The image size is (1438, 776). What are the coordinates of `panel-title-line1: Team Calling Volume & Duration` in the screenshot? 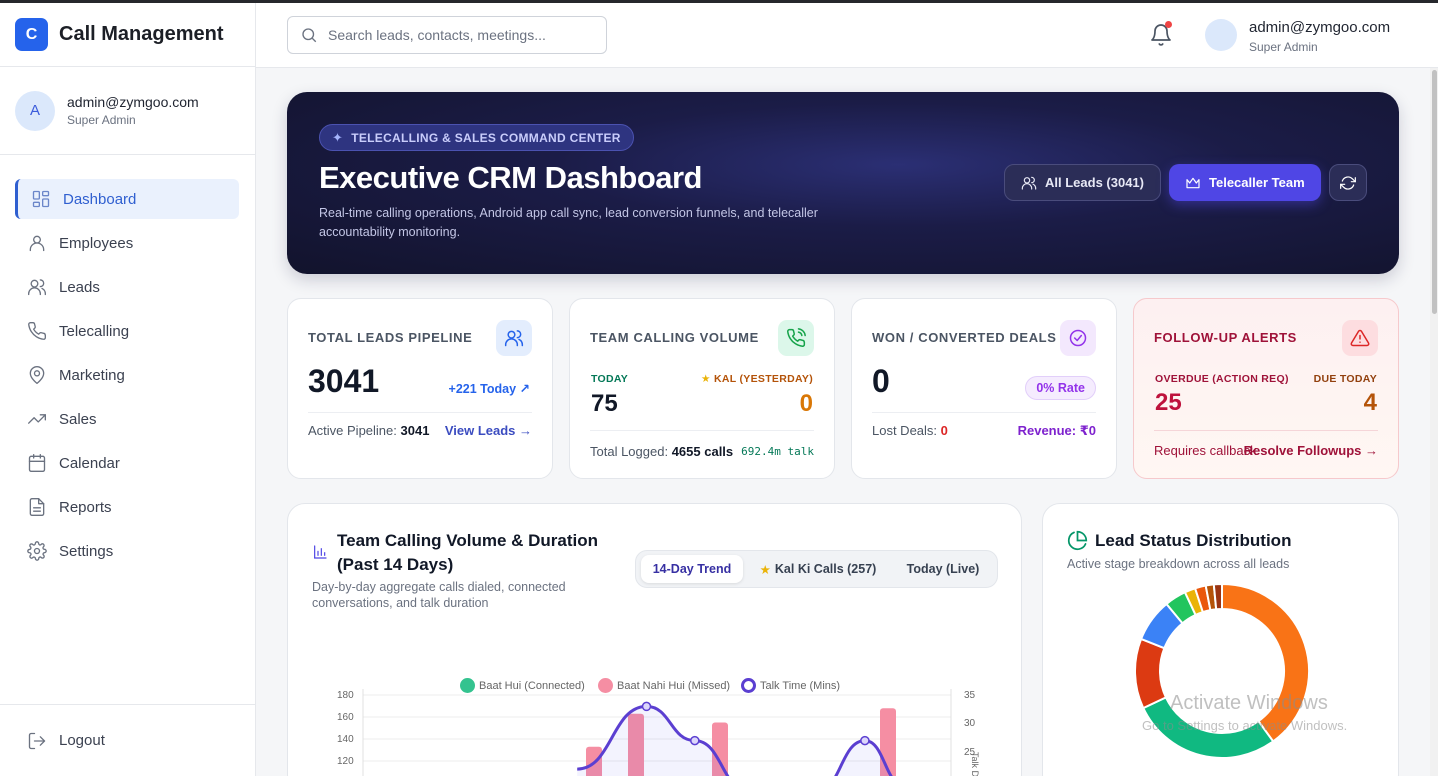 It's located at (468, 540).